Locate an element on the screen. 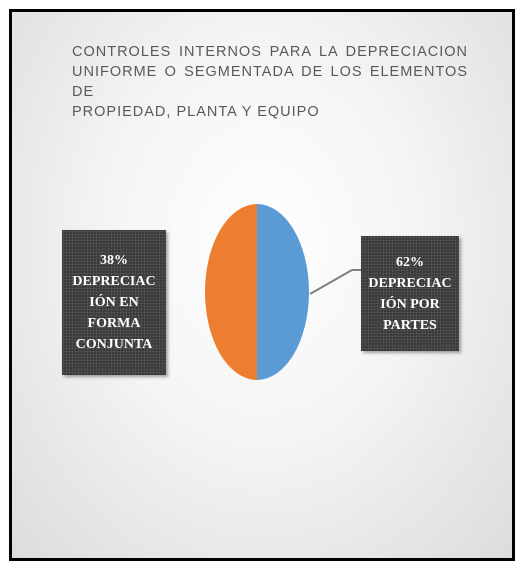  leader-line is located at coordinates (335, 282).